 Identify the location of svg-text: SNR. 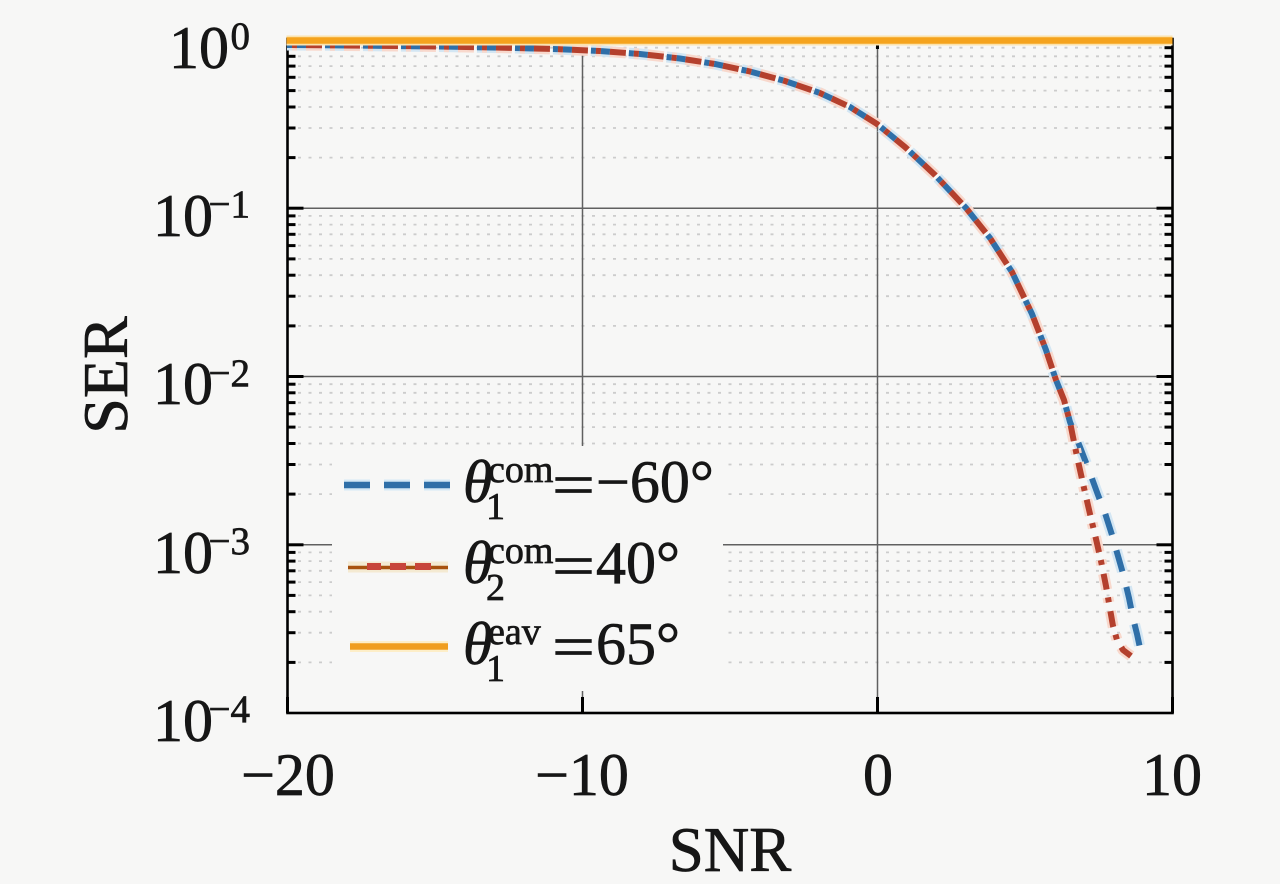
(730, 849).